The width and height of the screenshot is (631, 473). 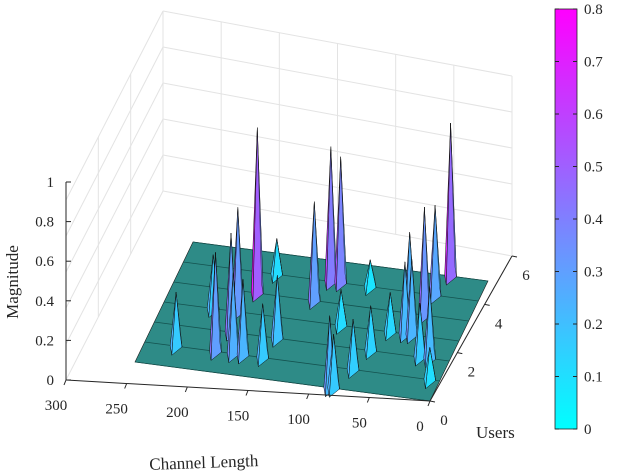 I want to click on z-tick-label: 0.6, so click(x=44, y=262).